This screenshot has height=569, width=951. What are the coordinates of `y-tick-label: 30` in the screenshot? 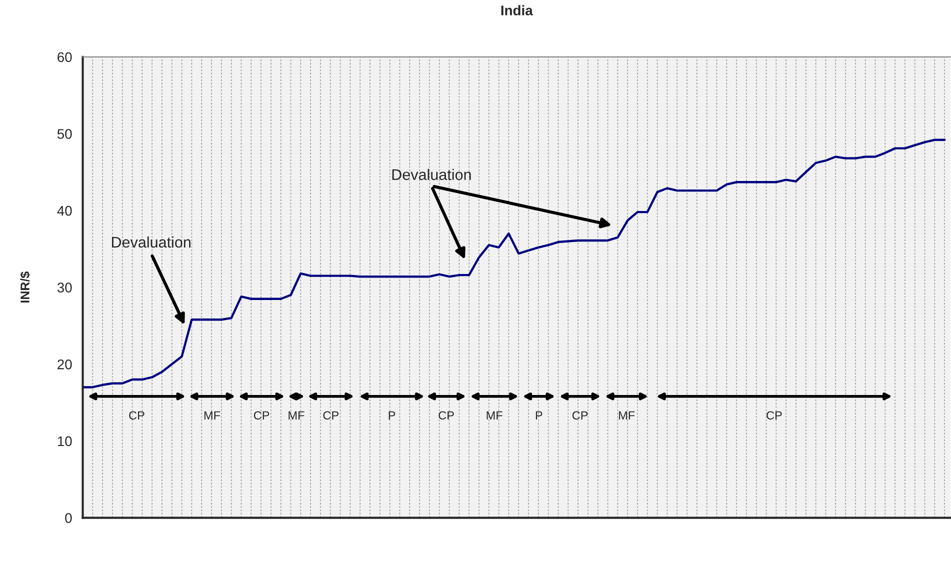 It's located at (64, 287).